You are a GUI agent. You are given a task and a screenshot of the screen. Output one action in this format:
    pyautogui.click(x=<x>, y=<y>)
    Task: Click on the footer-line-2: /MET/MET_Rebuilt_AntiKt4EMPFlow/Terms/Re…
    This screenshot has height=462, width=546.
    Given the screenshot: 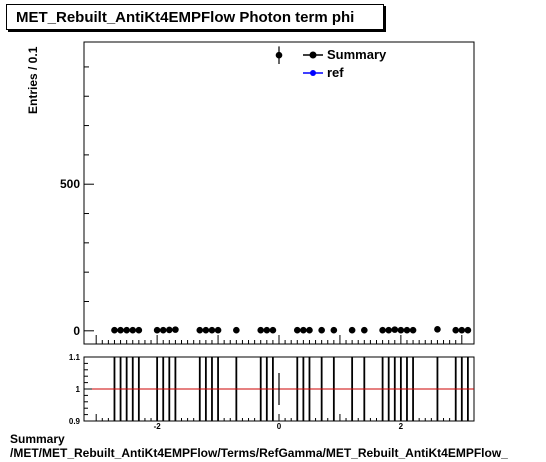 What is the action you would take?
    pyautogui.click(x=259, y=453)
    